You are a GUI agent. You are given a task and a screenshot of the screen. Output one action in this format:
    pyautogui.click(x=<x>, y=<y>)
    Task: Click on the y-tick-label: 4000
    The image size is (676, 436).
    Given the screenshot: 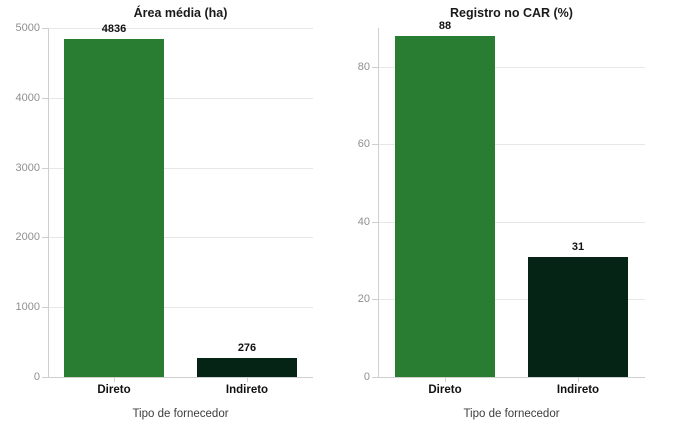 What is the action you would take?
    pyautogui.click(x=27, y=98)
    